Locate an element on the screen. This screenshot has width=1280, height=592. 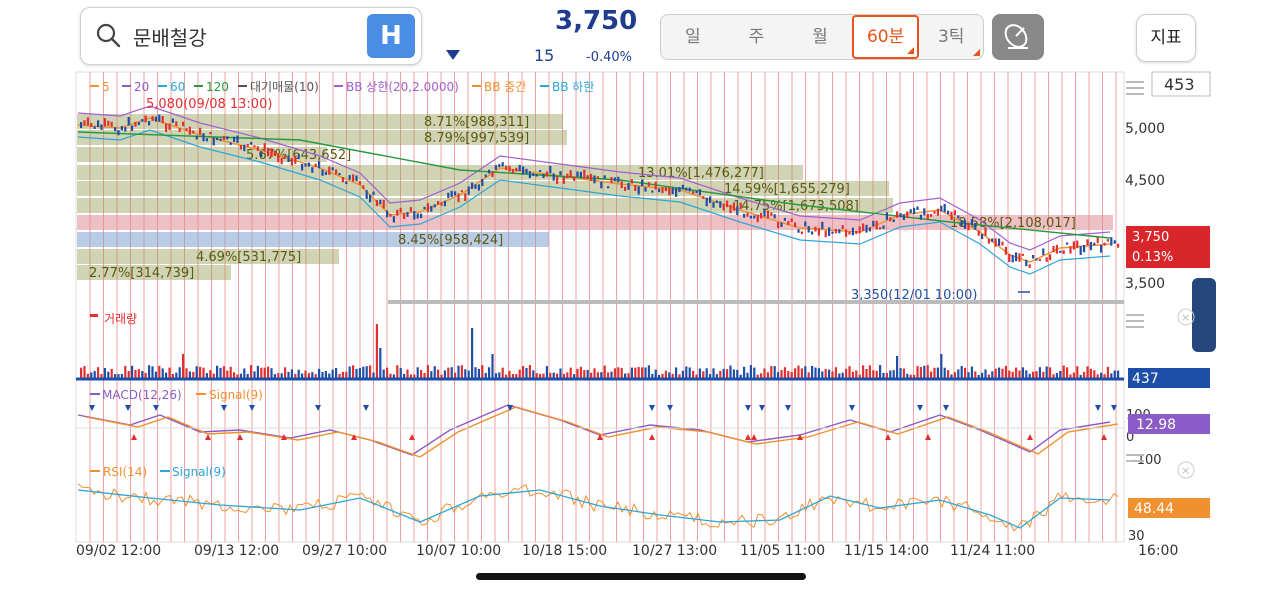
period-week: 주 is located at coordinates (756, 37).